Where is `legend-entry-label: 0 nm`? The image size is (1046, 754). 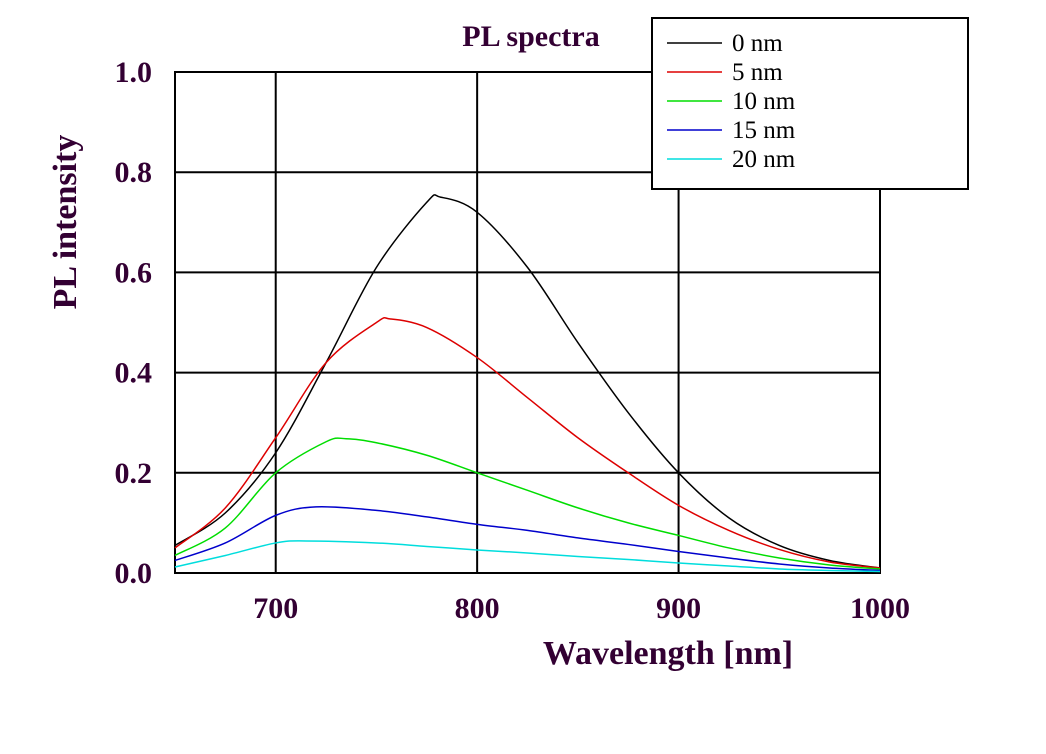
legend-entry-label: 0 nm is located at coordinates (757, 43).